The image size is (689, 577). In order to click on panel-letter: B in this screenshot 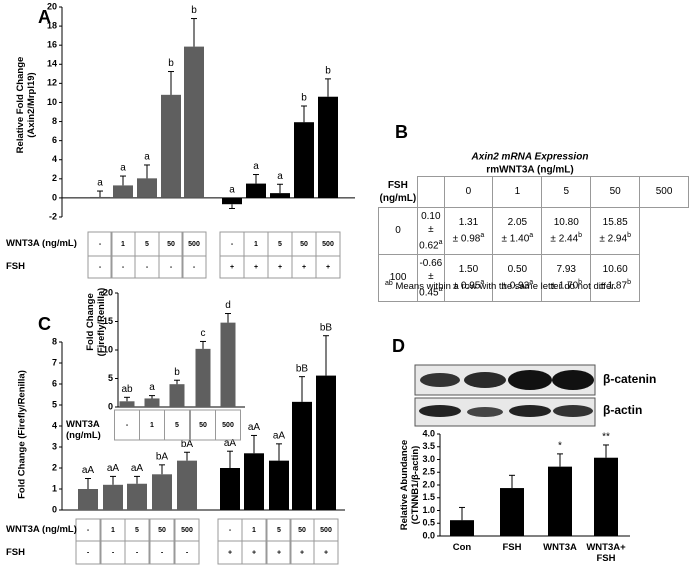, I will do `click(401, 132)`.